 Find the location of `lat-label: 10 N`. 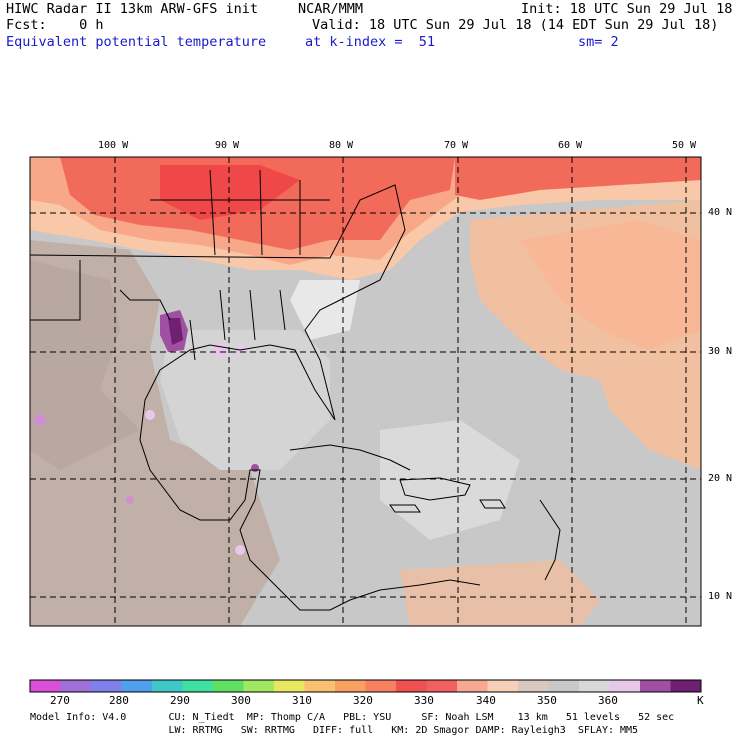

lat-label: 10 N is located at coordinates (720, 596).